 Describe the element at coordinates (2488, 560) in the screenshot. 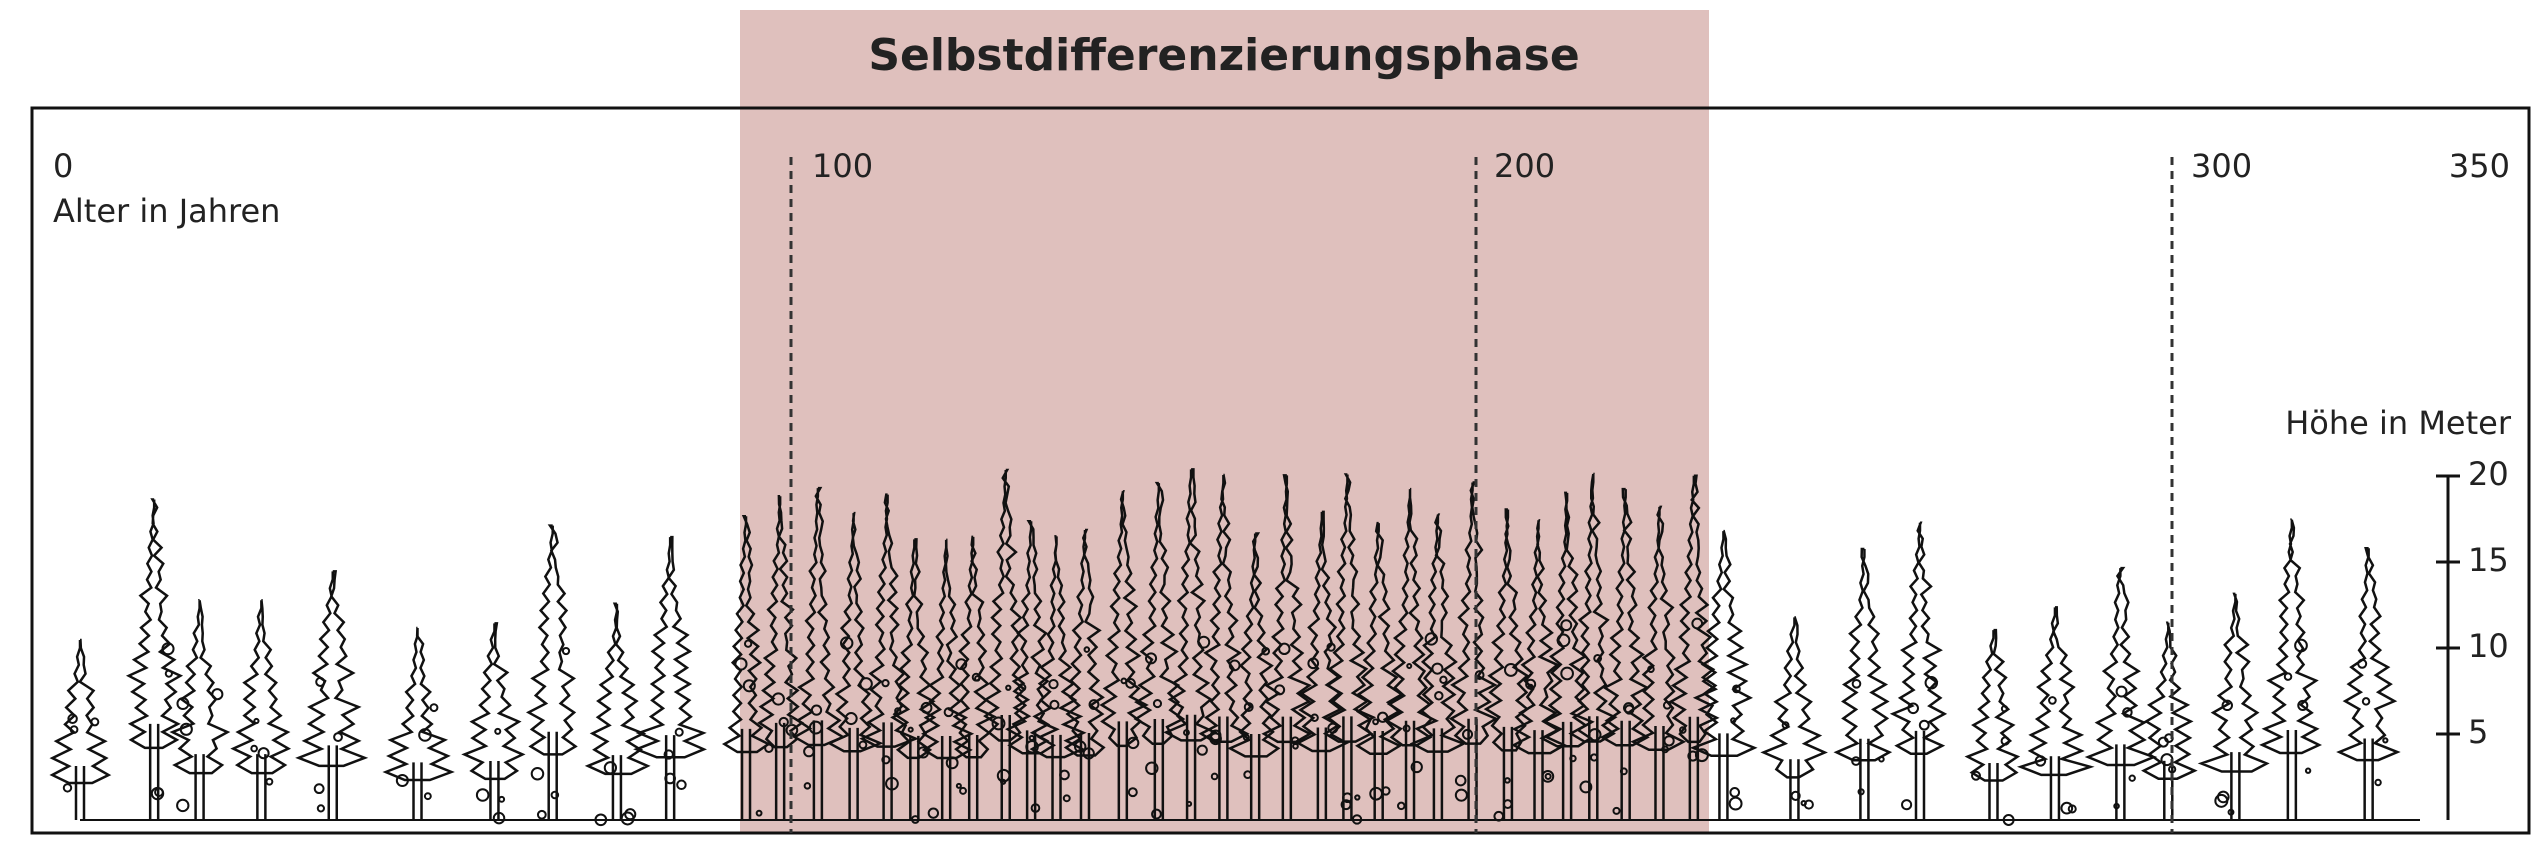

I see `height-tick-label: 15` at that location.